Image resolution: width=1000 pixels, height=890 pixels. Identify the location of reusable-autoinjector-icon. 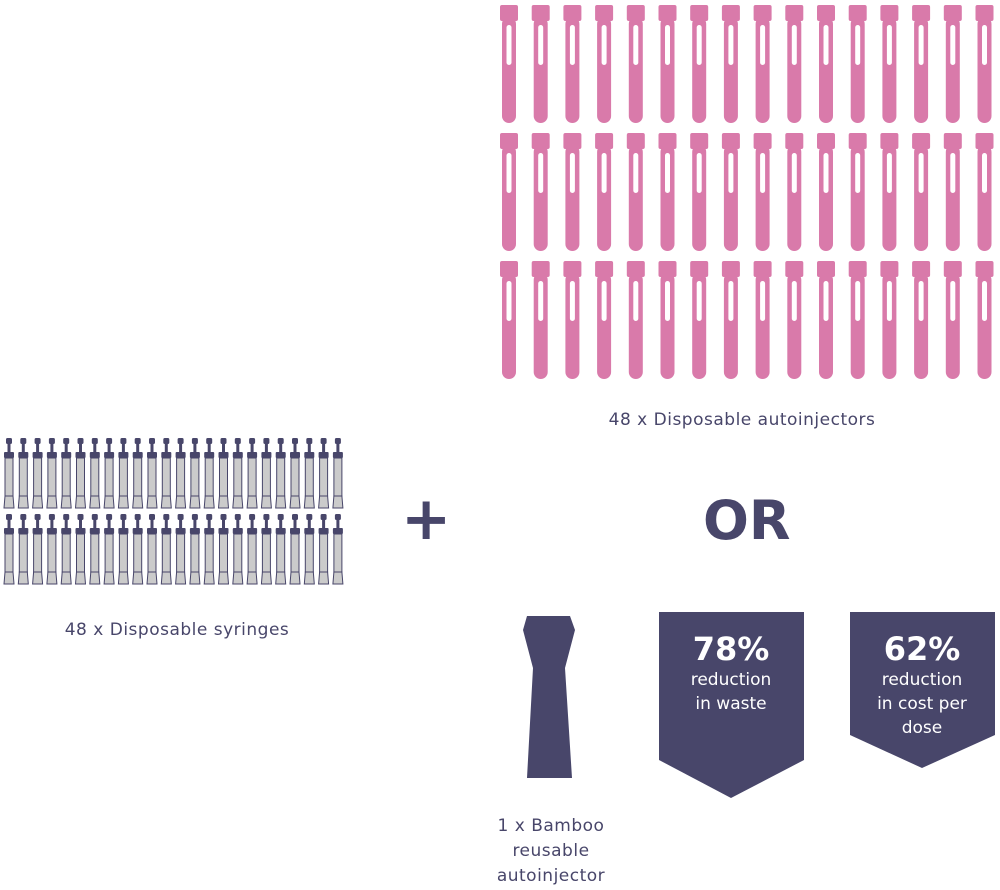
(549, 697).